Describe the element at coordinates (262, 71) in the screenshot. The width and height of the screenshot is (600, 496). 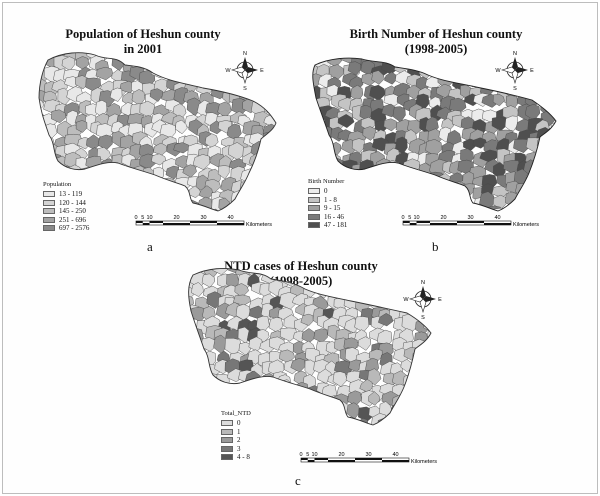
I see `panel-a-east-label: E` at that location.